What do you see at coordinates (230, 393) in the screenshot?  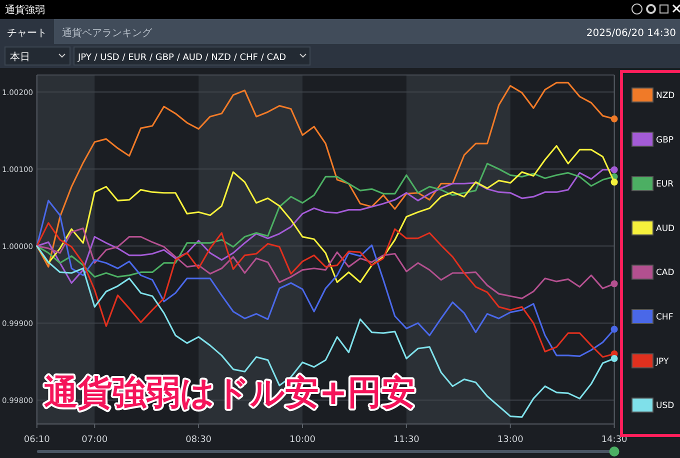 I see `annotation: 通貨強弱はドル安+円安` at bounding box center [230, 393].